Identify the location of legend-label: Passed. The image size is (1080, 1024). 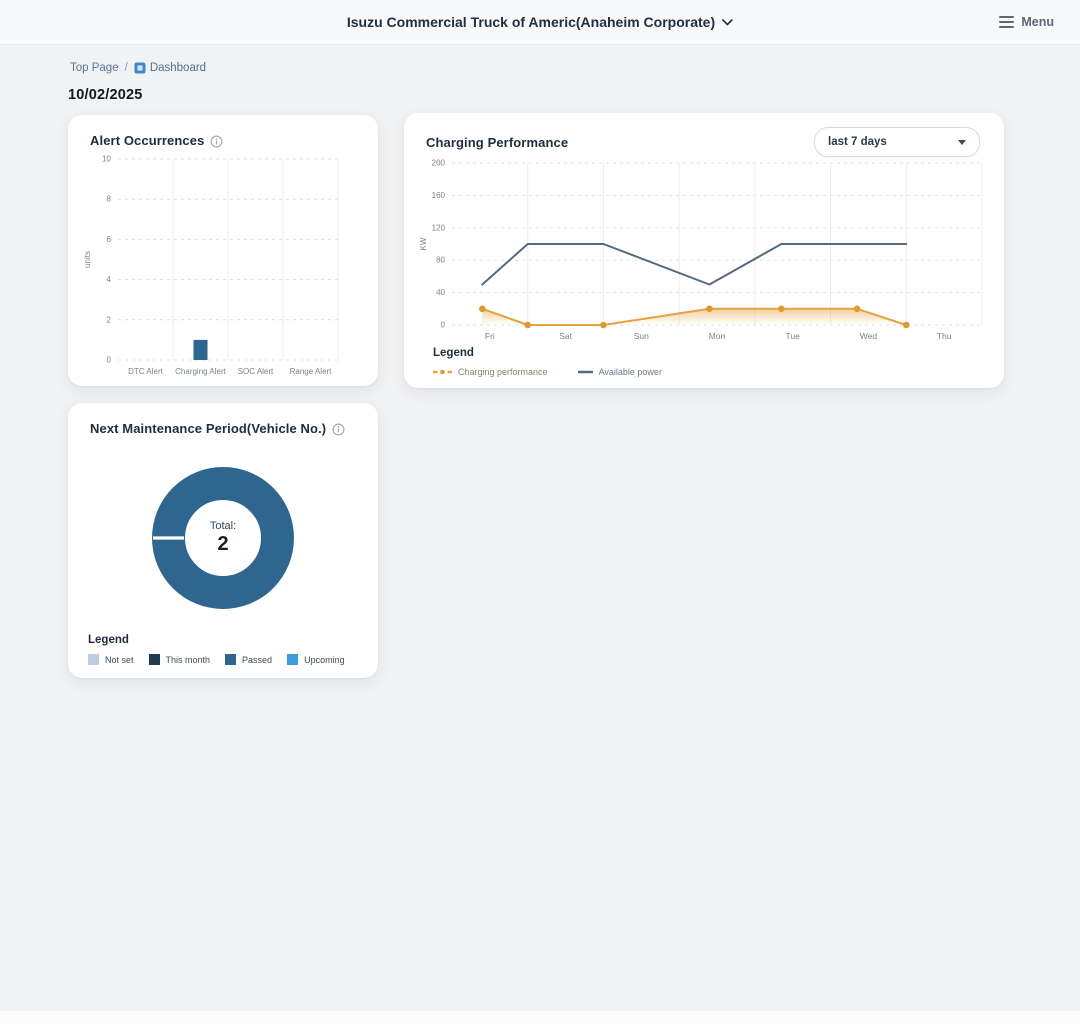
(257, 659).